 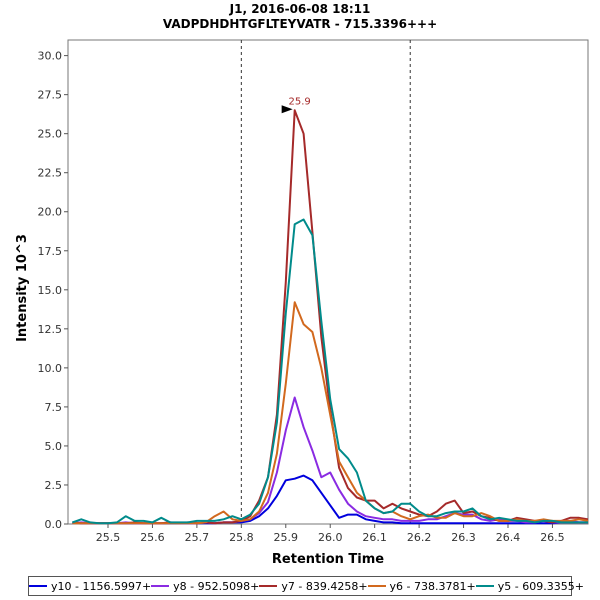 I want to click on y-tick-label: 20.0, so click(x=50, y=212).